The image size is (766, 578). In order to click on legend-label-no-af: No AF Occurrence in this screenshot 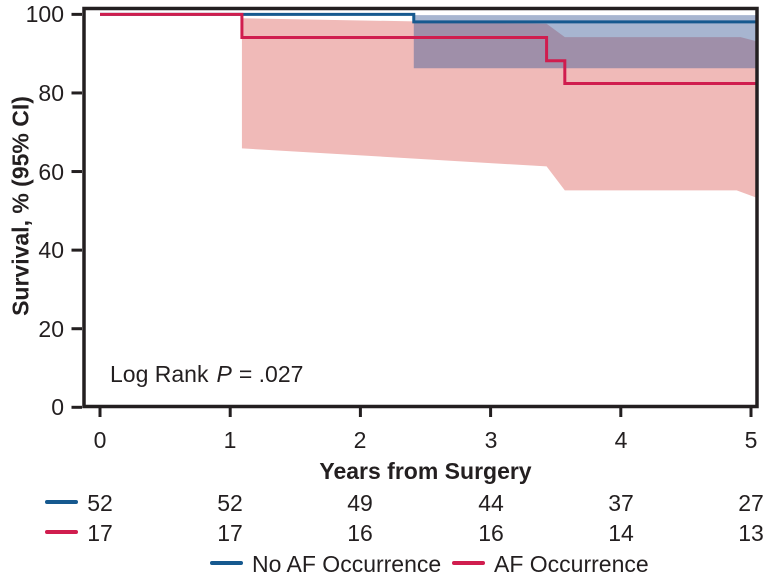, I will do `click(347, 564)`.